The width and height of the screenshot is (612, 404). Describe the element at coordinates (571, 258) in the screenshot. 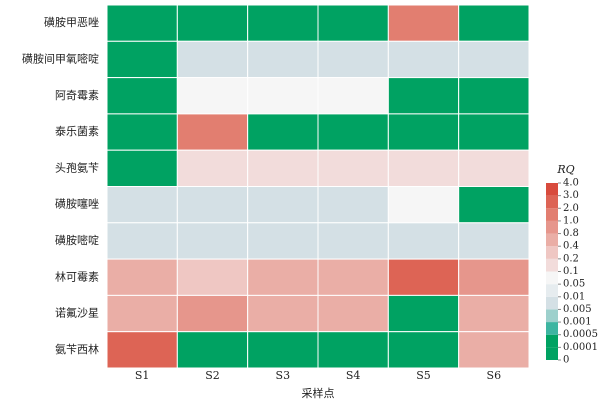

I see `colorbar-tick-label: 0.2` at that location.